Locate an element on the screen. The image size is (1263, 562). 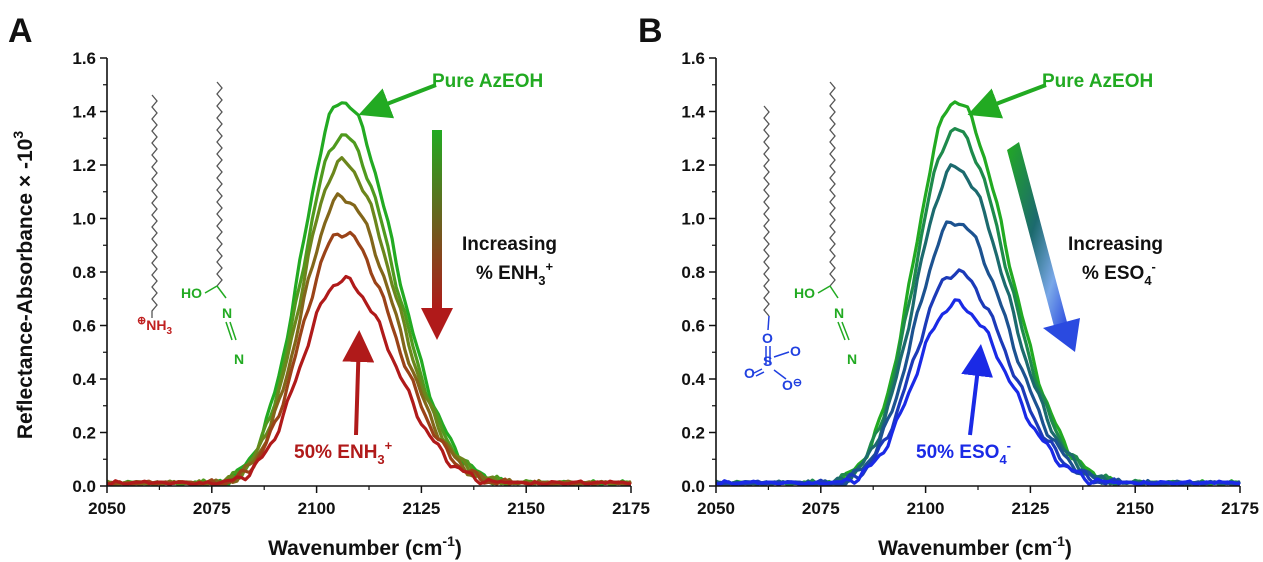
sulfate-o-minus-o: O is located at coordinates (787, 385).